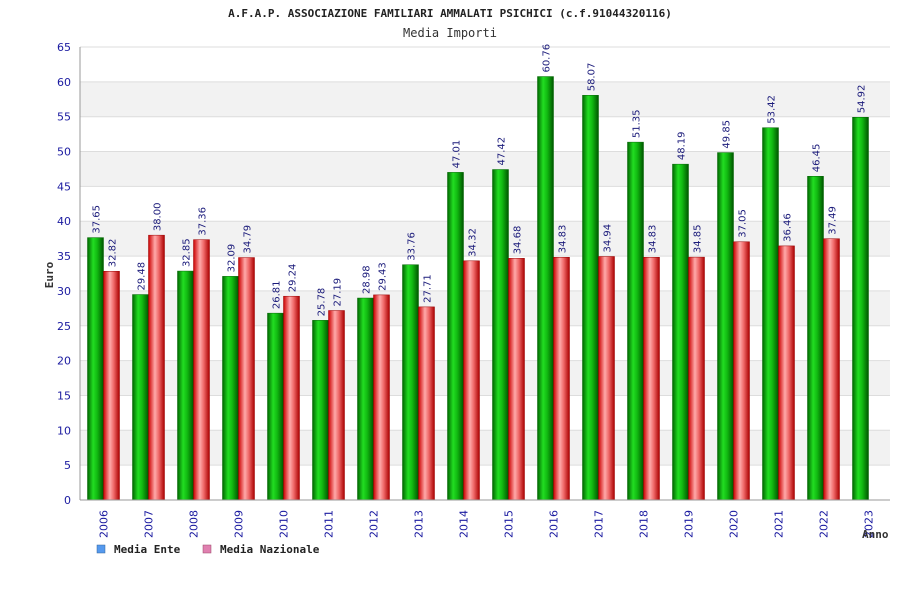  What do you see at coordinates (786, 373) in the screenshot?
I see `bar-media-nazionale-2021` at bounding box center [786, 373].